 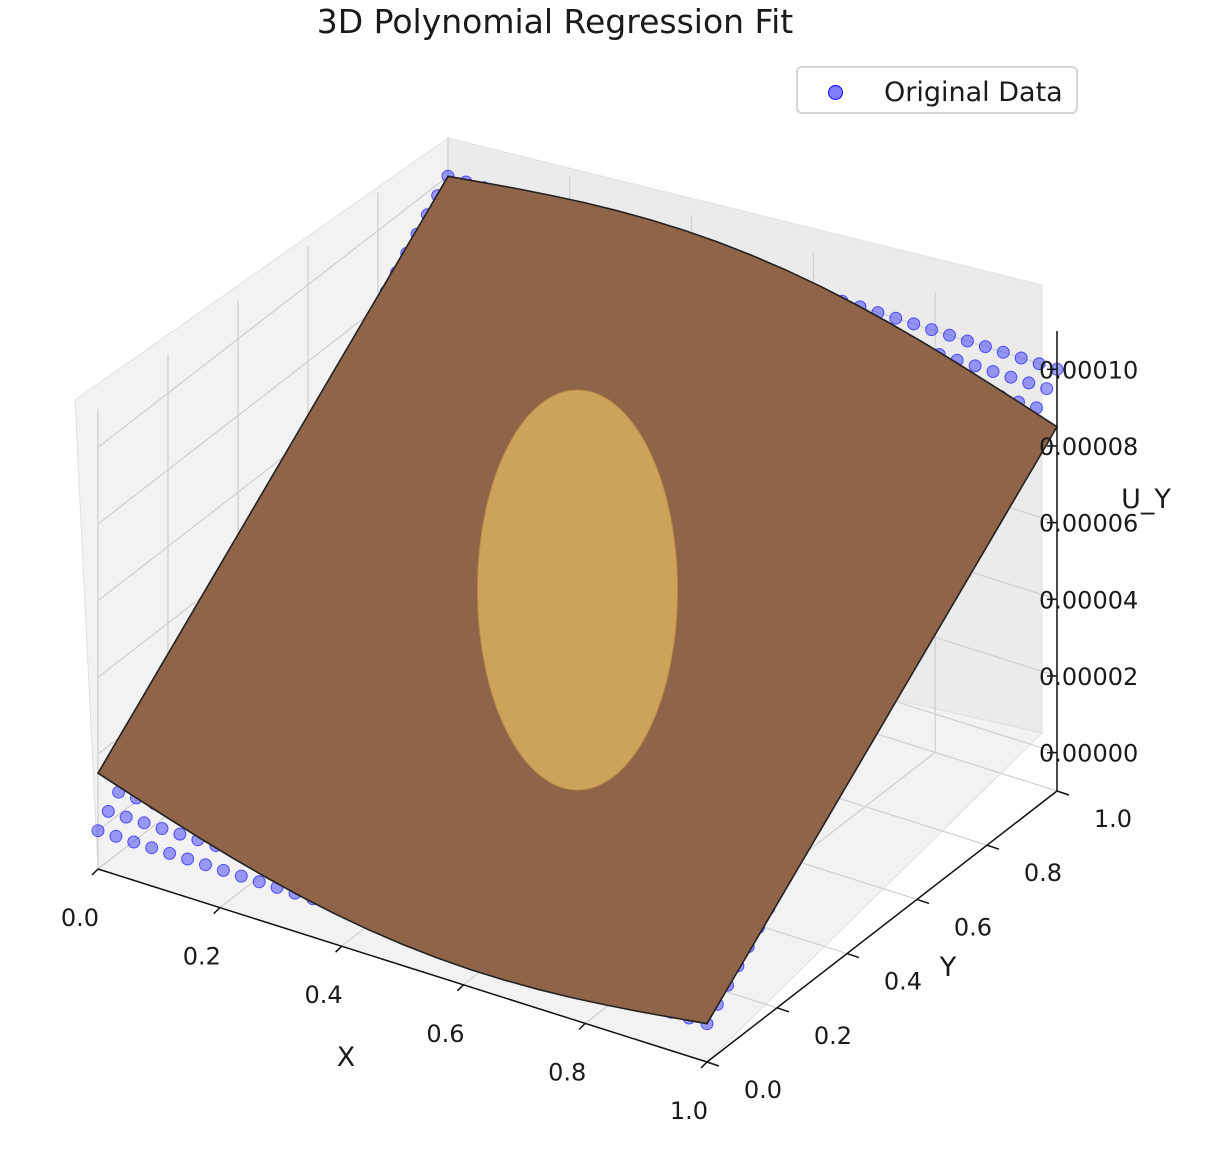 I want to click on legend-label-original-data: Original Data, so click(x=973, y=92).